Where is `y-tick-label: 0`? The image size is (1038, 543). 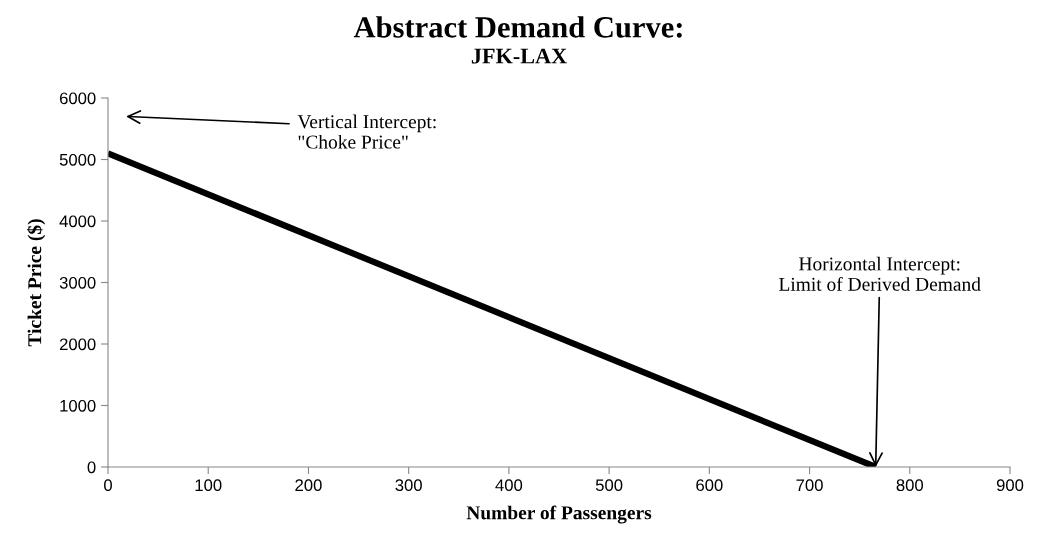 y-tick-label: 0 is located at coordinates (91, 467).